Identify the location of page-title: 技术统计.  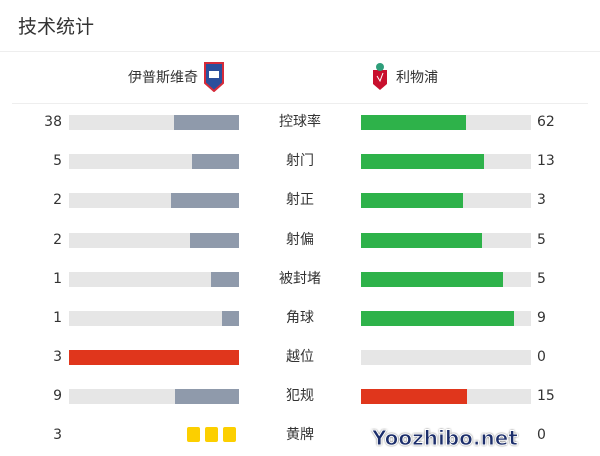
(56, 27).